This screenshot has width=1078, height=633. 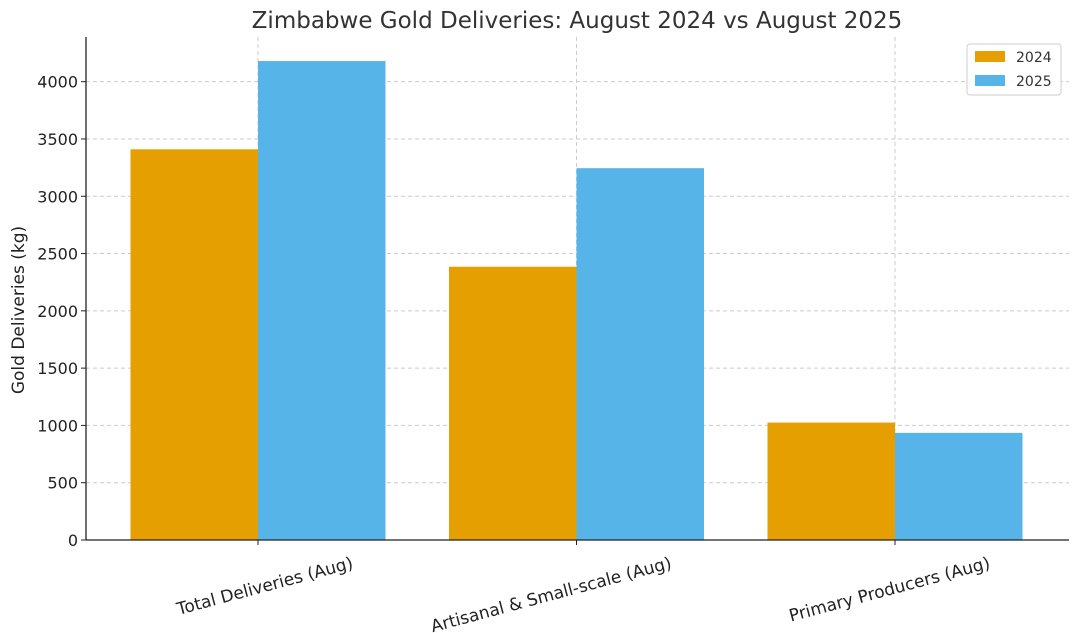 What do you see at coordinates (264, 587) in the screenshot?
I see `x-tick-label: Total Deliveries (Aug)` at bounding box center [264, 587].